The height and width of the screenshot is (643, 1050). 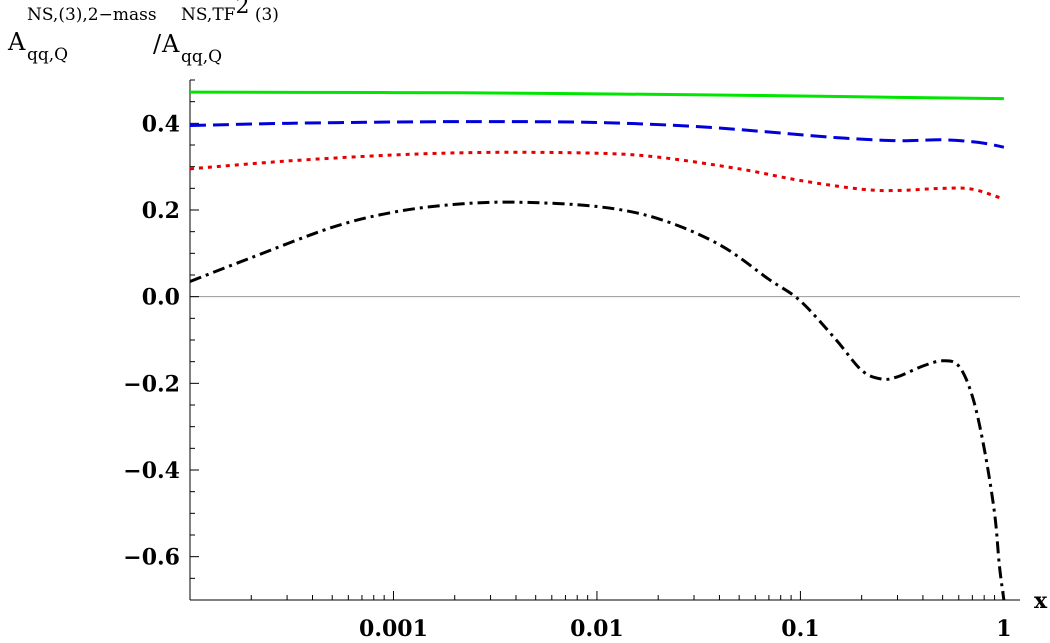 I want to click on y-tick-label: −0.4, so click(x=151, y=471).